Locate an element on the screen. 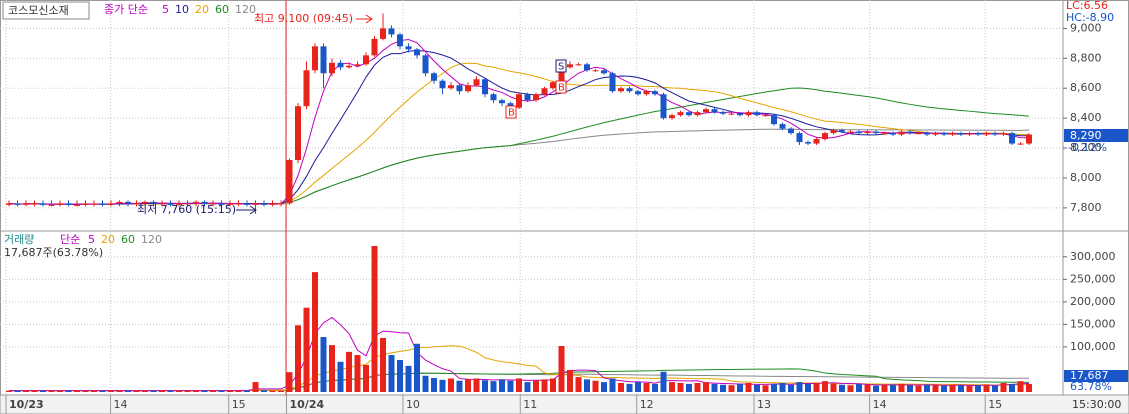  ma-legend-item: 20 is located at coordinates (202, 9).